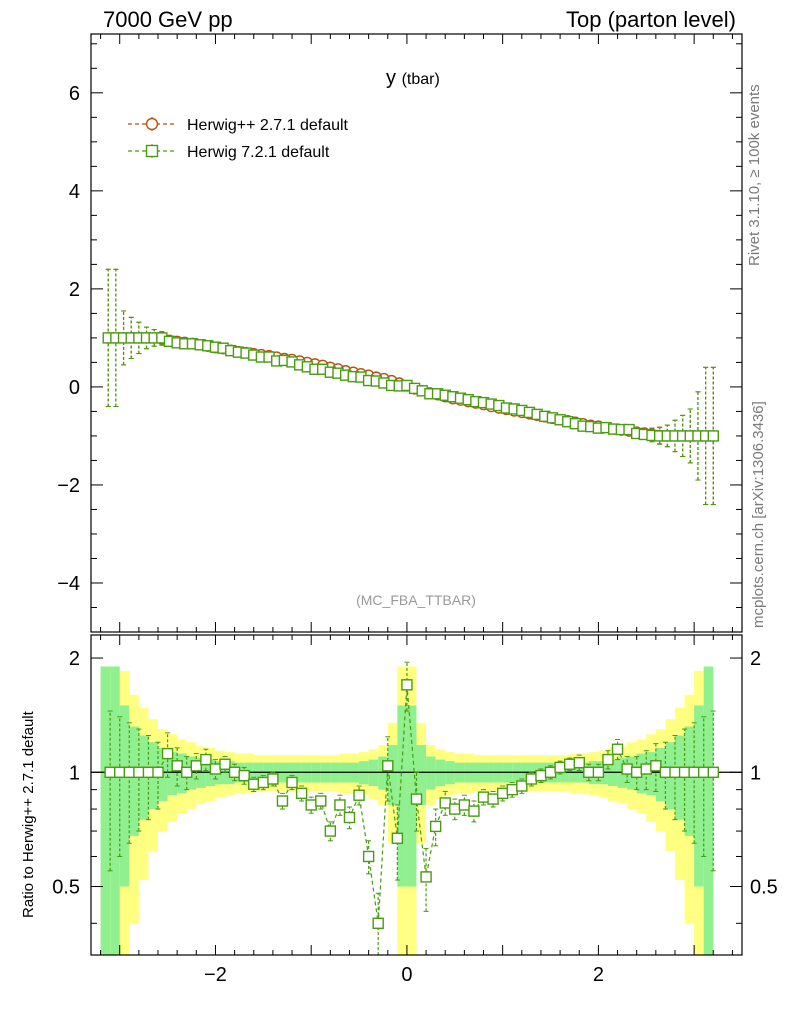 The image size is (786, 1024). Describe the element at coordinates (68, 584) in the screenshot. I see `y-tick-label: −4` at that location.